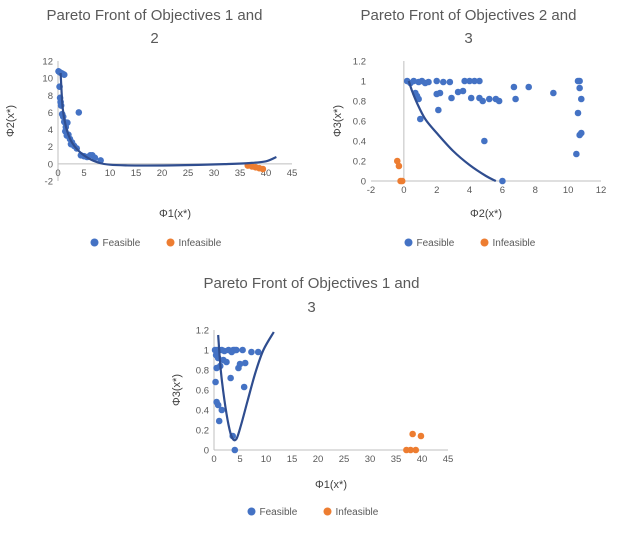 This screenshot has height=539, width=623. I want to click on chart-title-line1: Pareto Front of Objectives 2 and, so click(469, 15).